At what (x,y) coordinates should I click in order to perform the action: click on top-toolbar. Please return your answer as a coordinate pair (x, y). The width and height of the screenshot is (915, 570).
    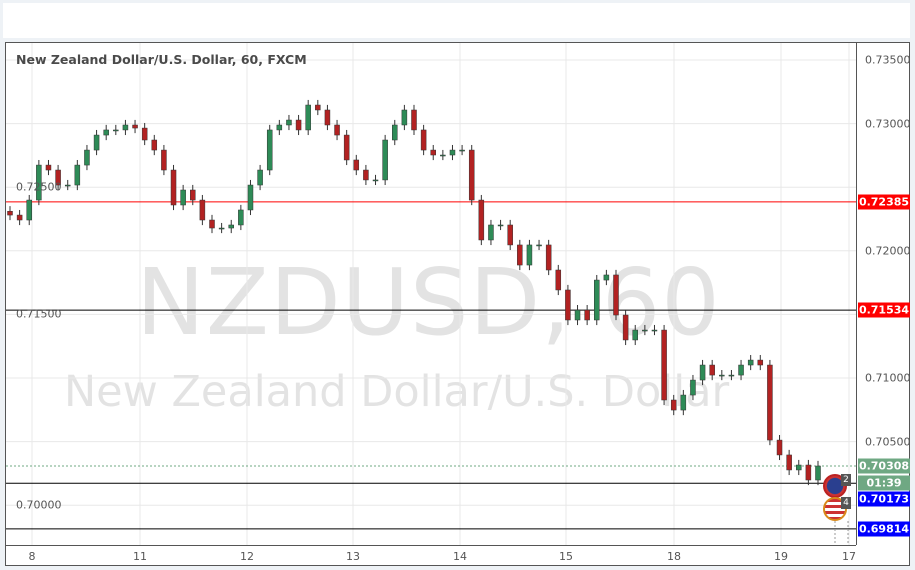
    Looking at the image, I should click on (456, 20).